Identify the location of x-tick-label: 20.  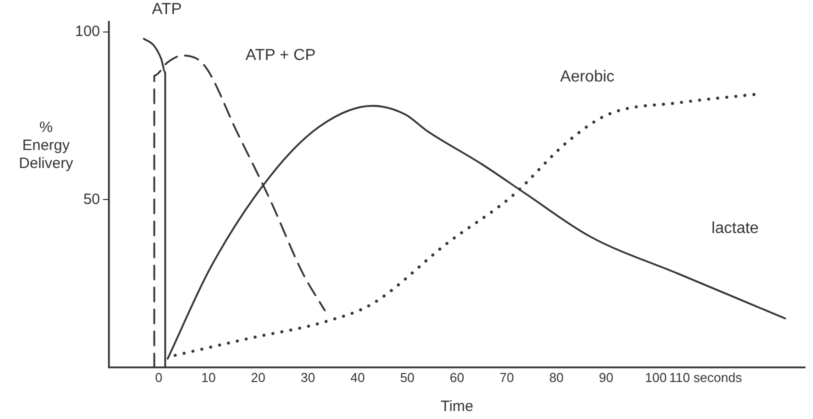
(258, 377).